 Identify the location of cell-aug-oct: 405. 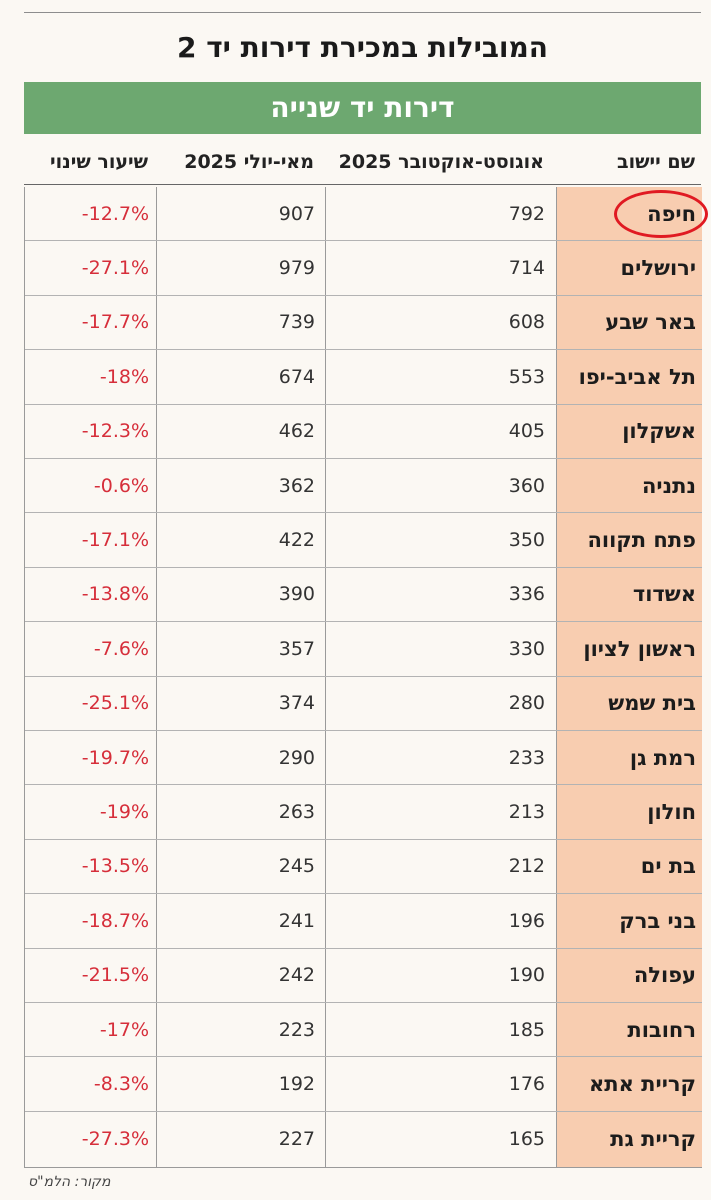
(526, 431).